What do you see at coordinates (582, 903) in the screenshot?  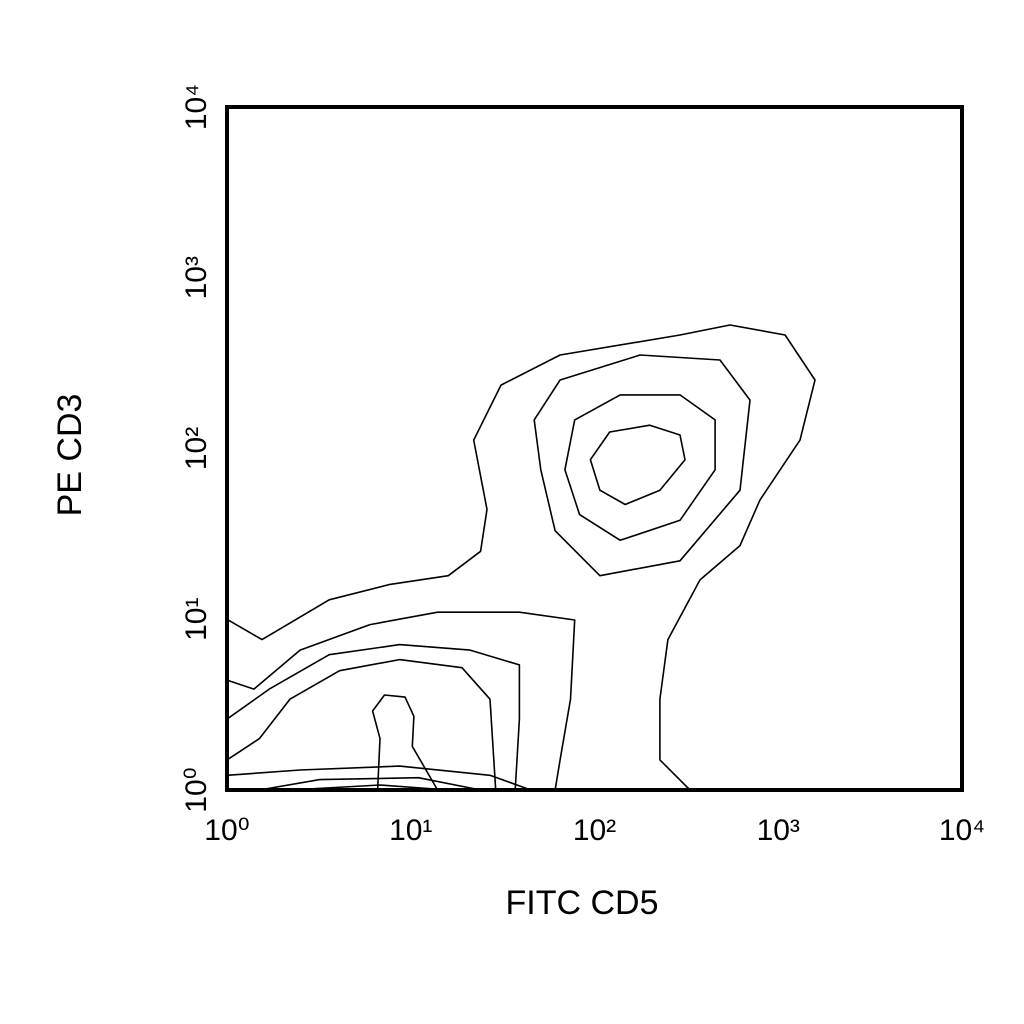 I see `x-axis-label: FITC CD5` at bounding box center [582, 903].